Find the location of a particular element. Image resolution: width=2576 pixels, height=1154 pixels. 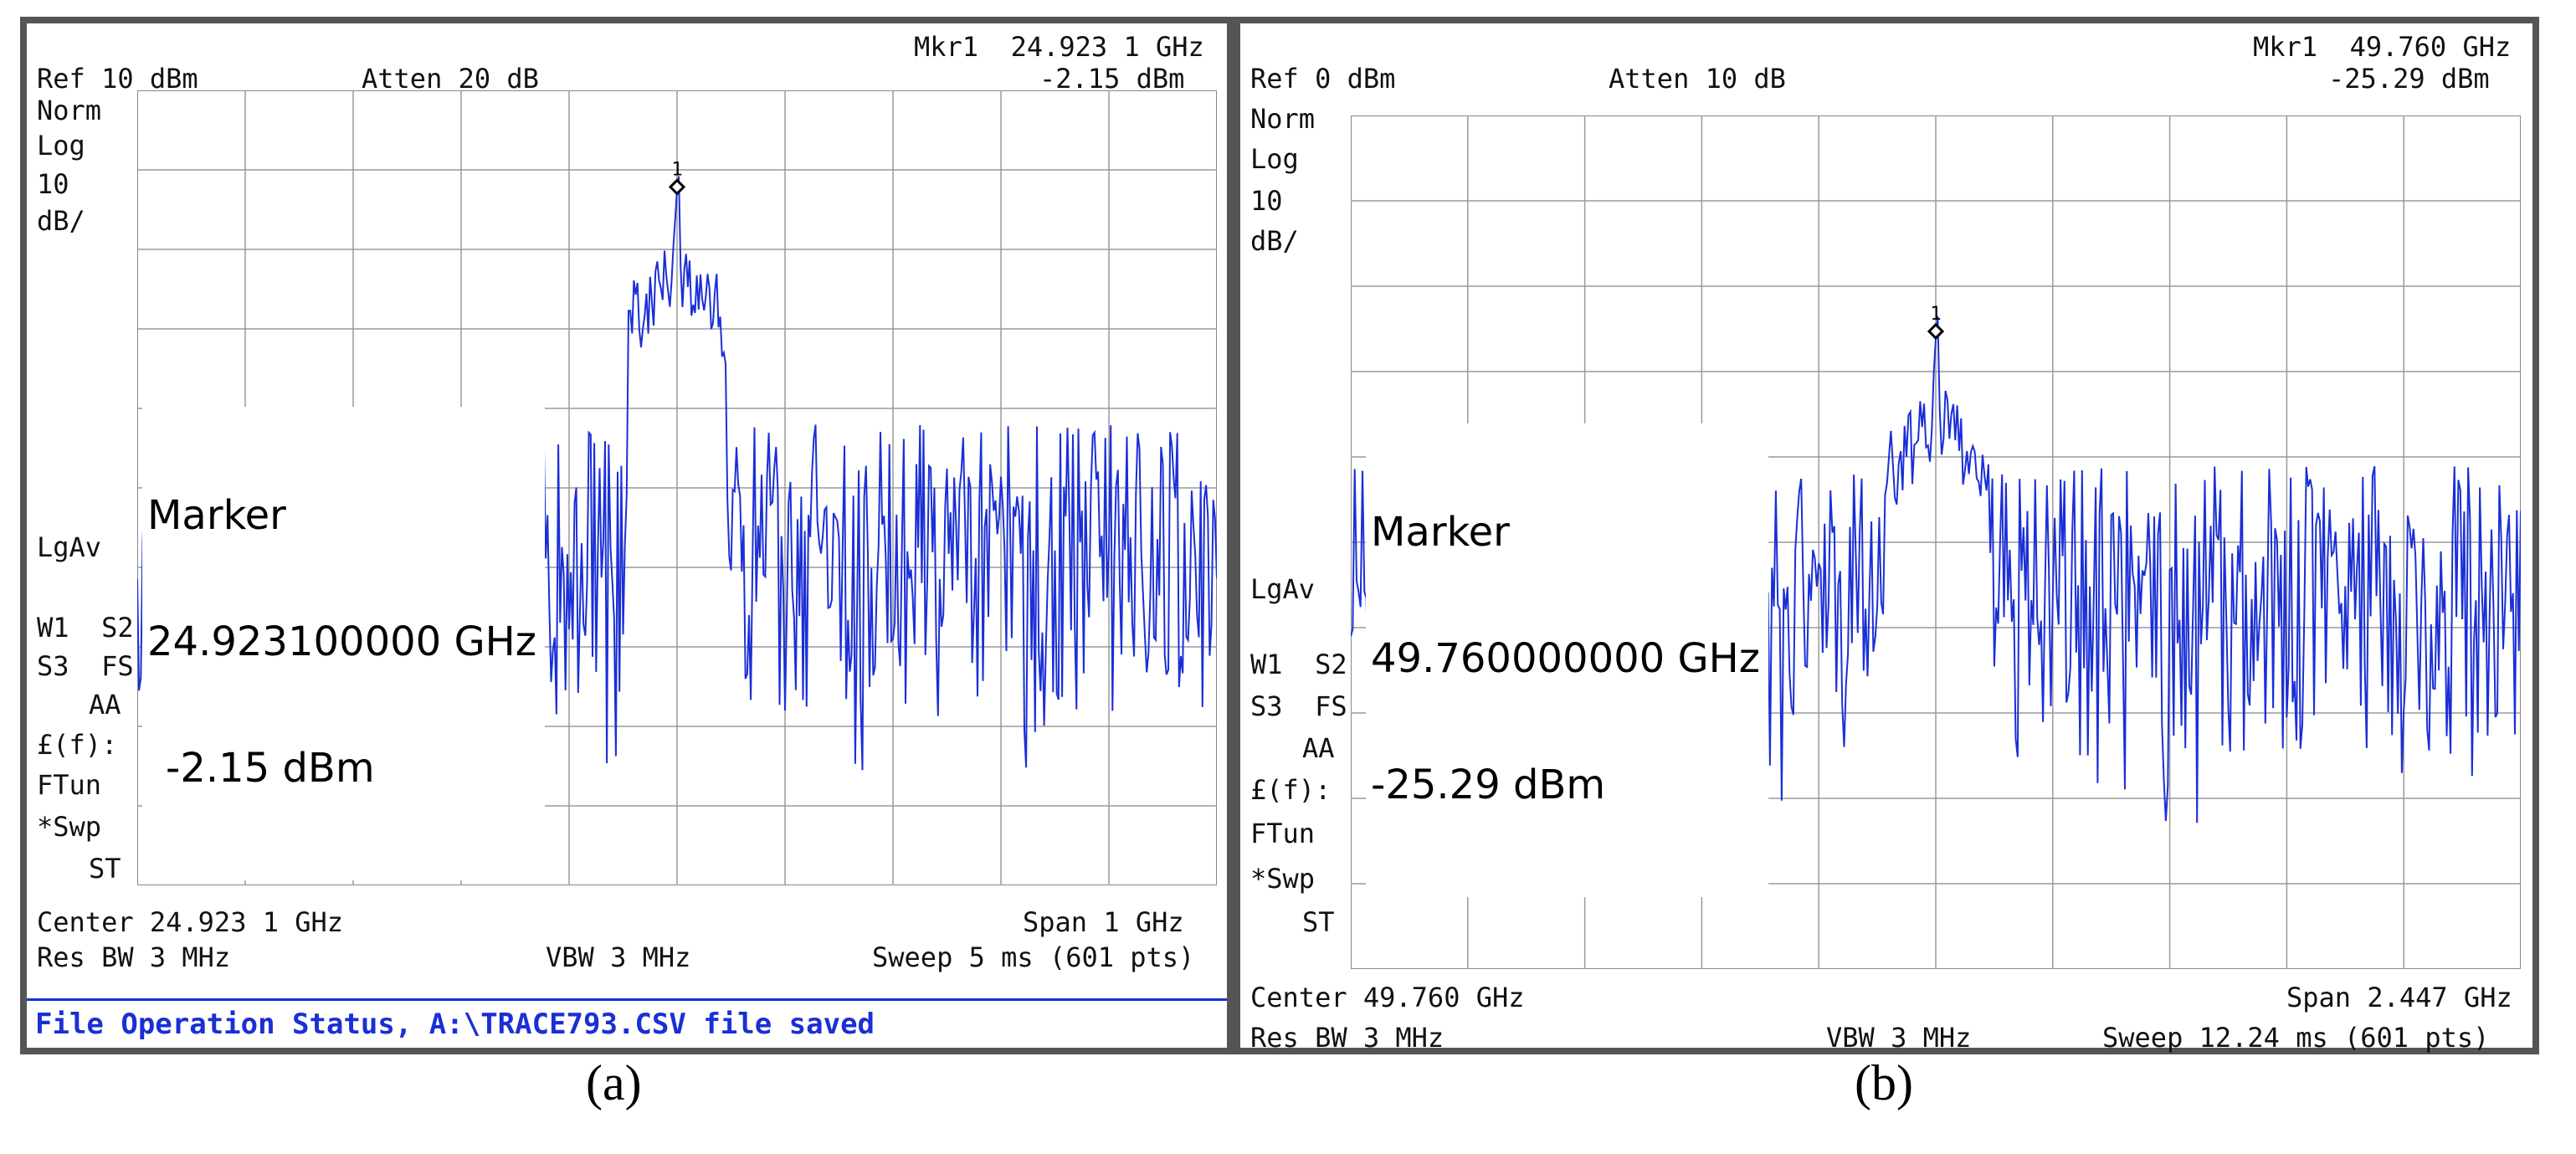

attenuation: Atten 10 dB is located at coordinates (1697, 79).